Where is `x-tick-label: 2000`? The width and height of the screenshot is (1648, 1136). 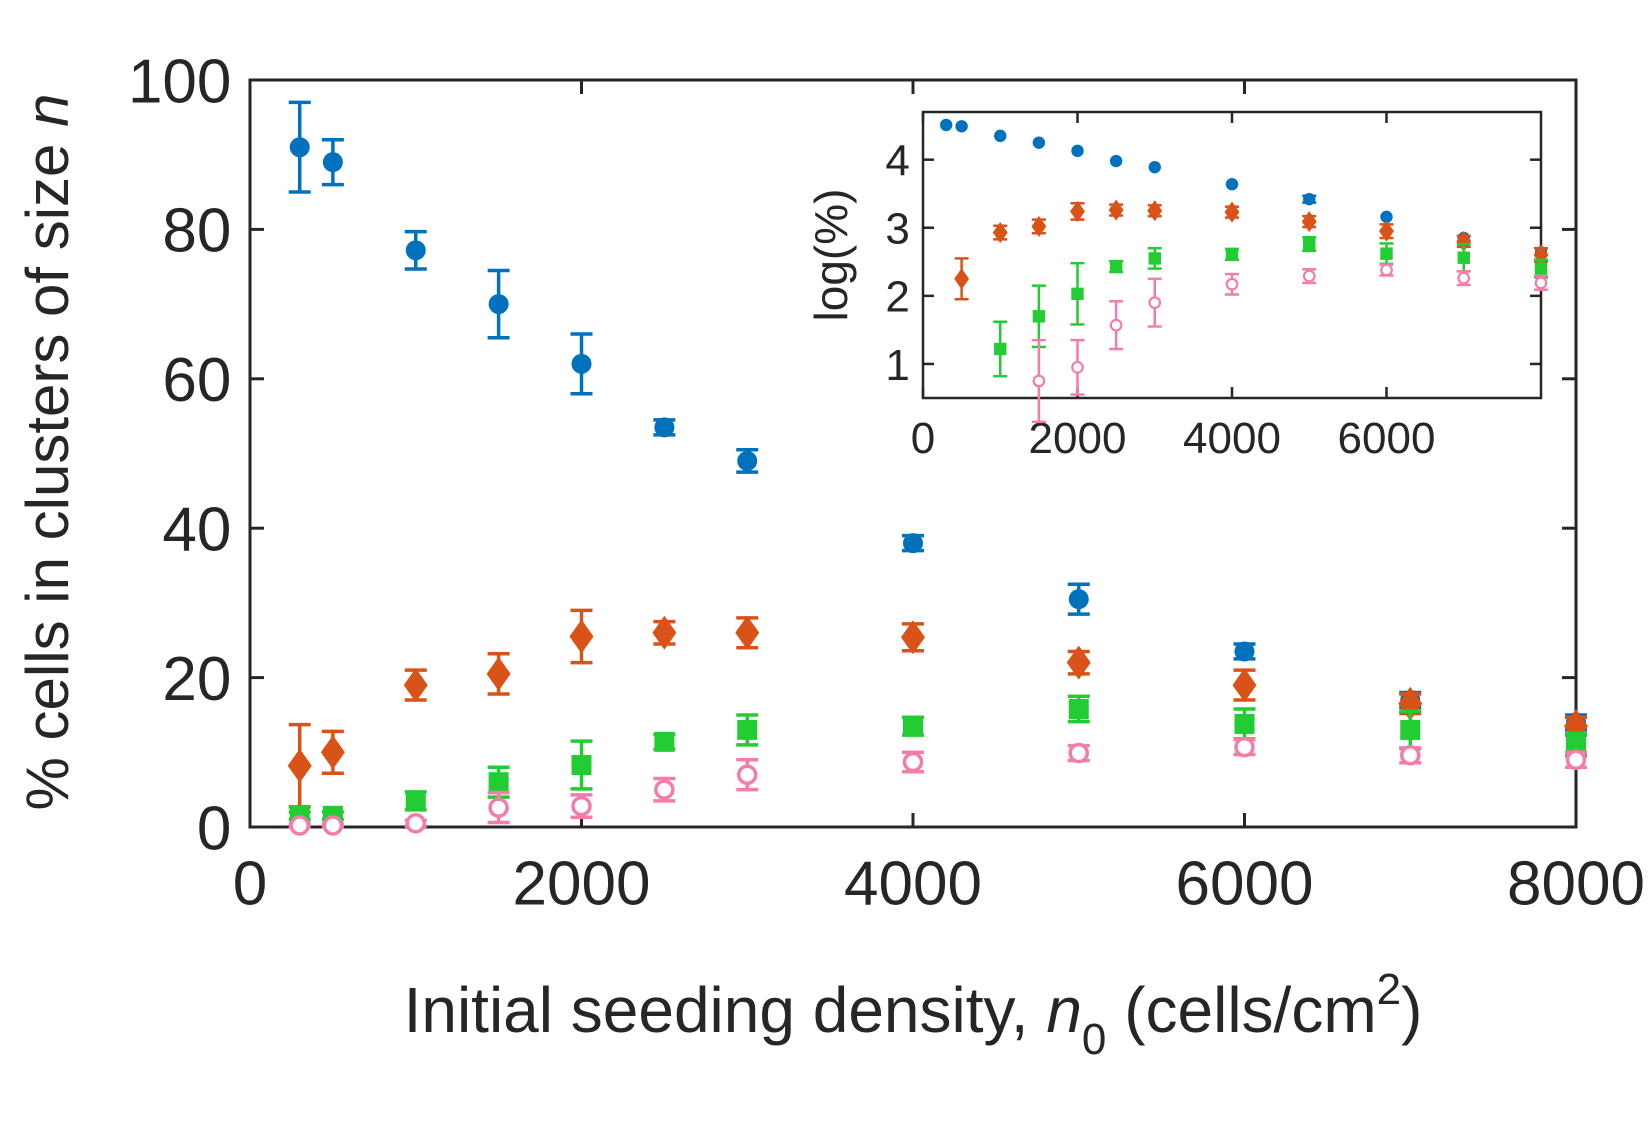 x-tick-label: 2000 is located at coordinates (582, 884).